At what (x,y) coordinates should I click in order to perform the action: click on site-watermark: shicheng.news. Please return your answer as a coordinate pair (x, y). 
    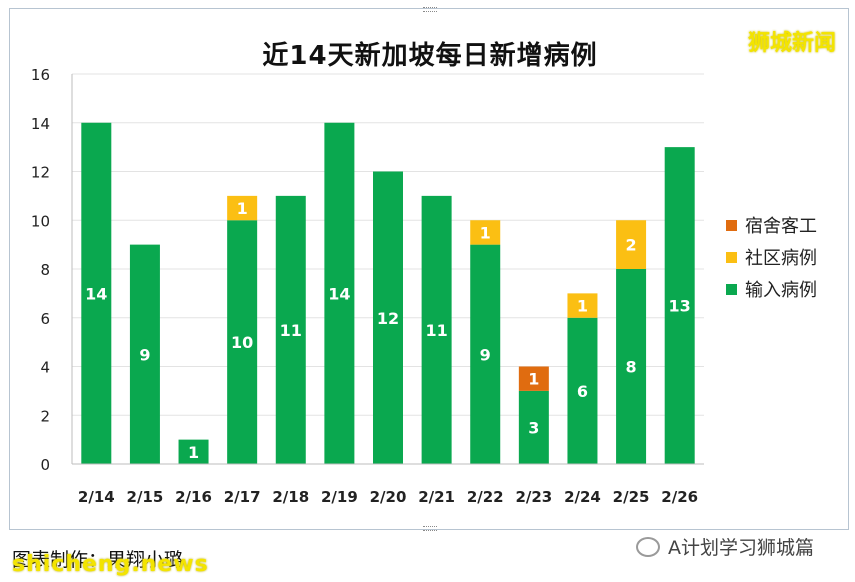
    Looking at the image, I should click on (110, 564).